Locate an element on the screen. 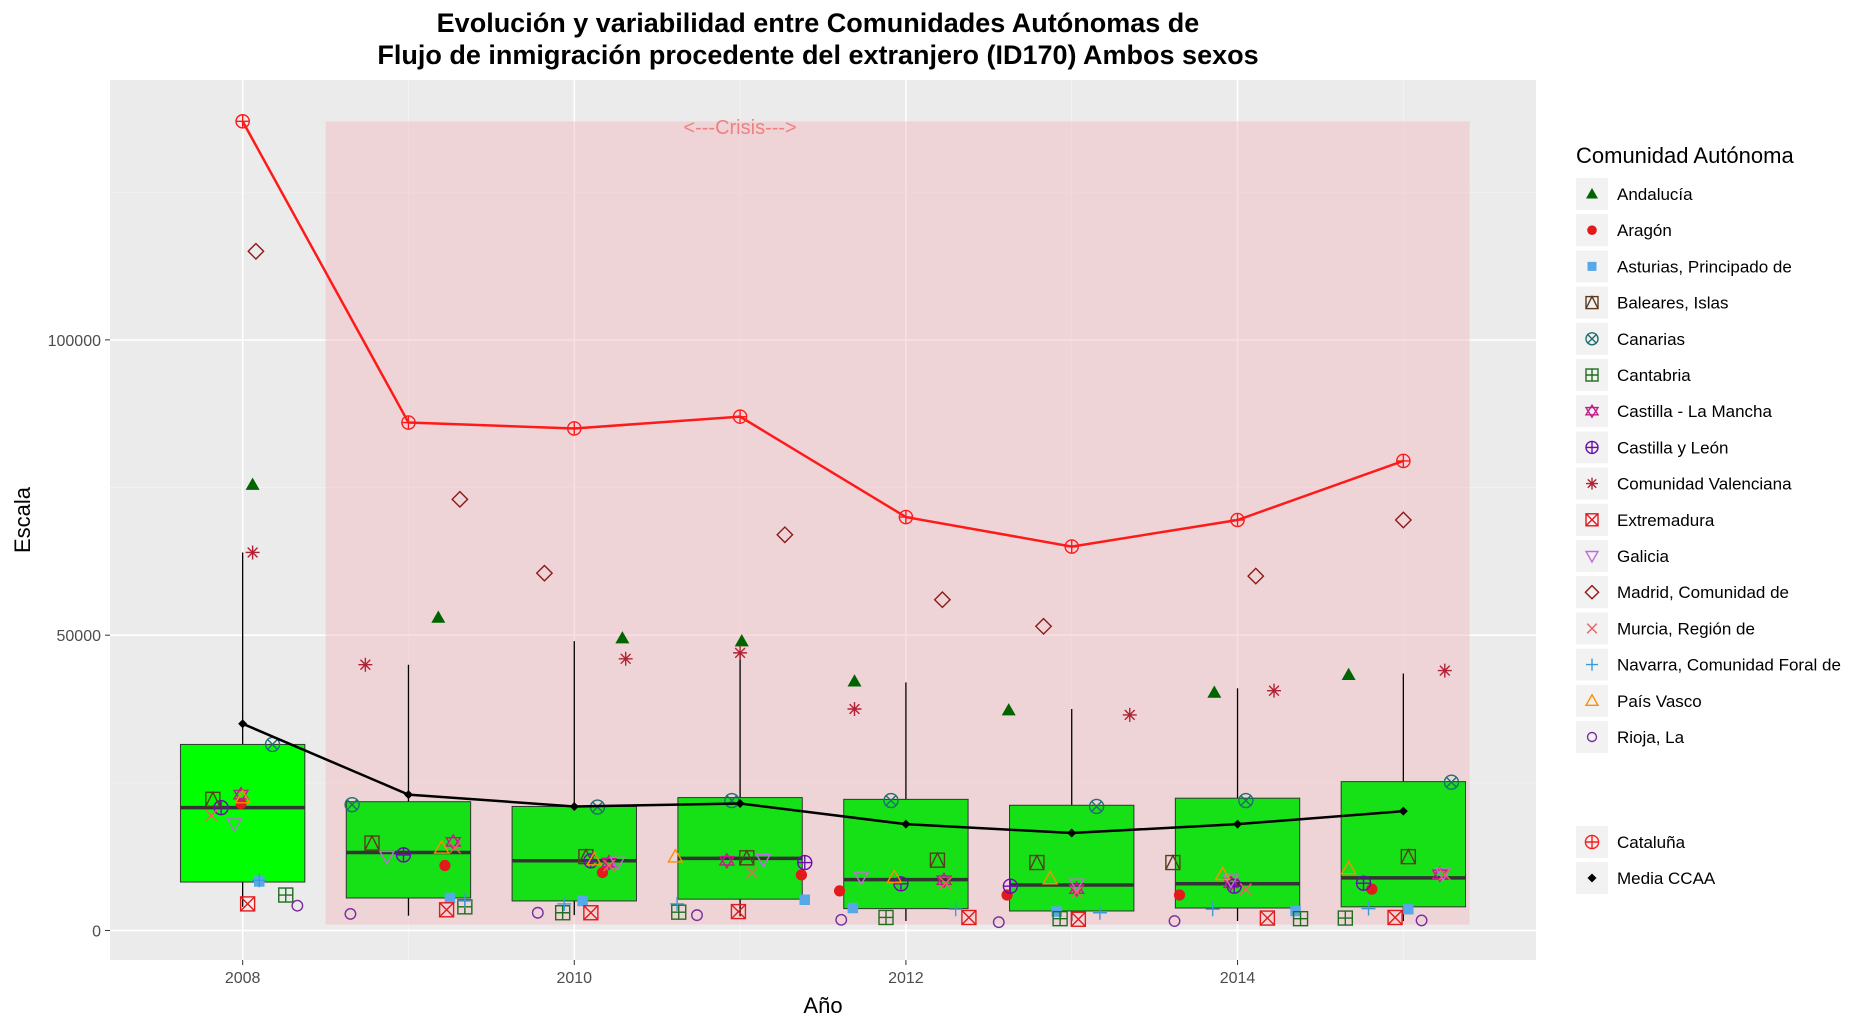  point-baleares-islas-2014 is located at coordinates (1173, 862).